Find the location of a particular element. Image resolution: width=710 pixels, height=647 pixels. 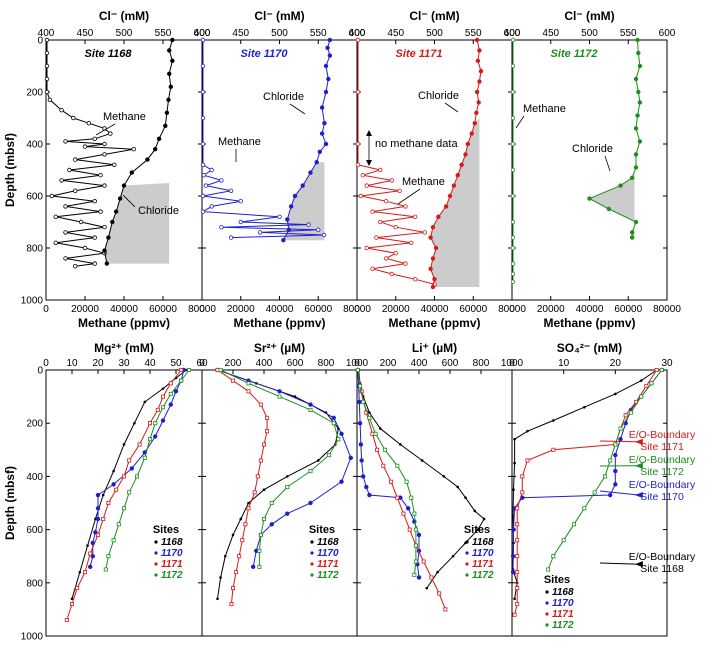

top-0-me-xtick-label: 80000 is located at coordinates (202, 309).